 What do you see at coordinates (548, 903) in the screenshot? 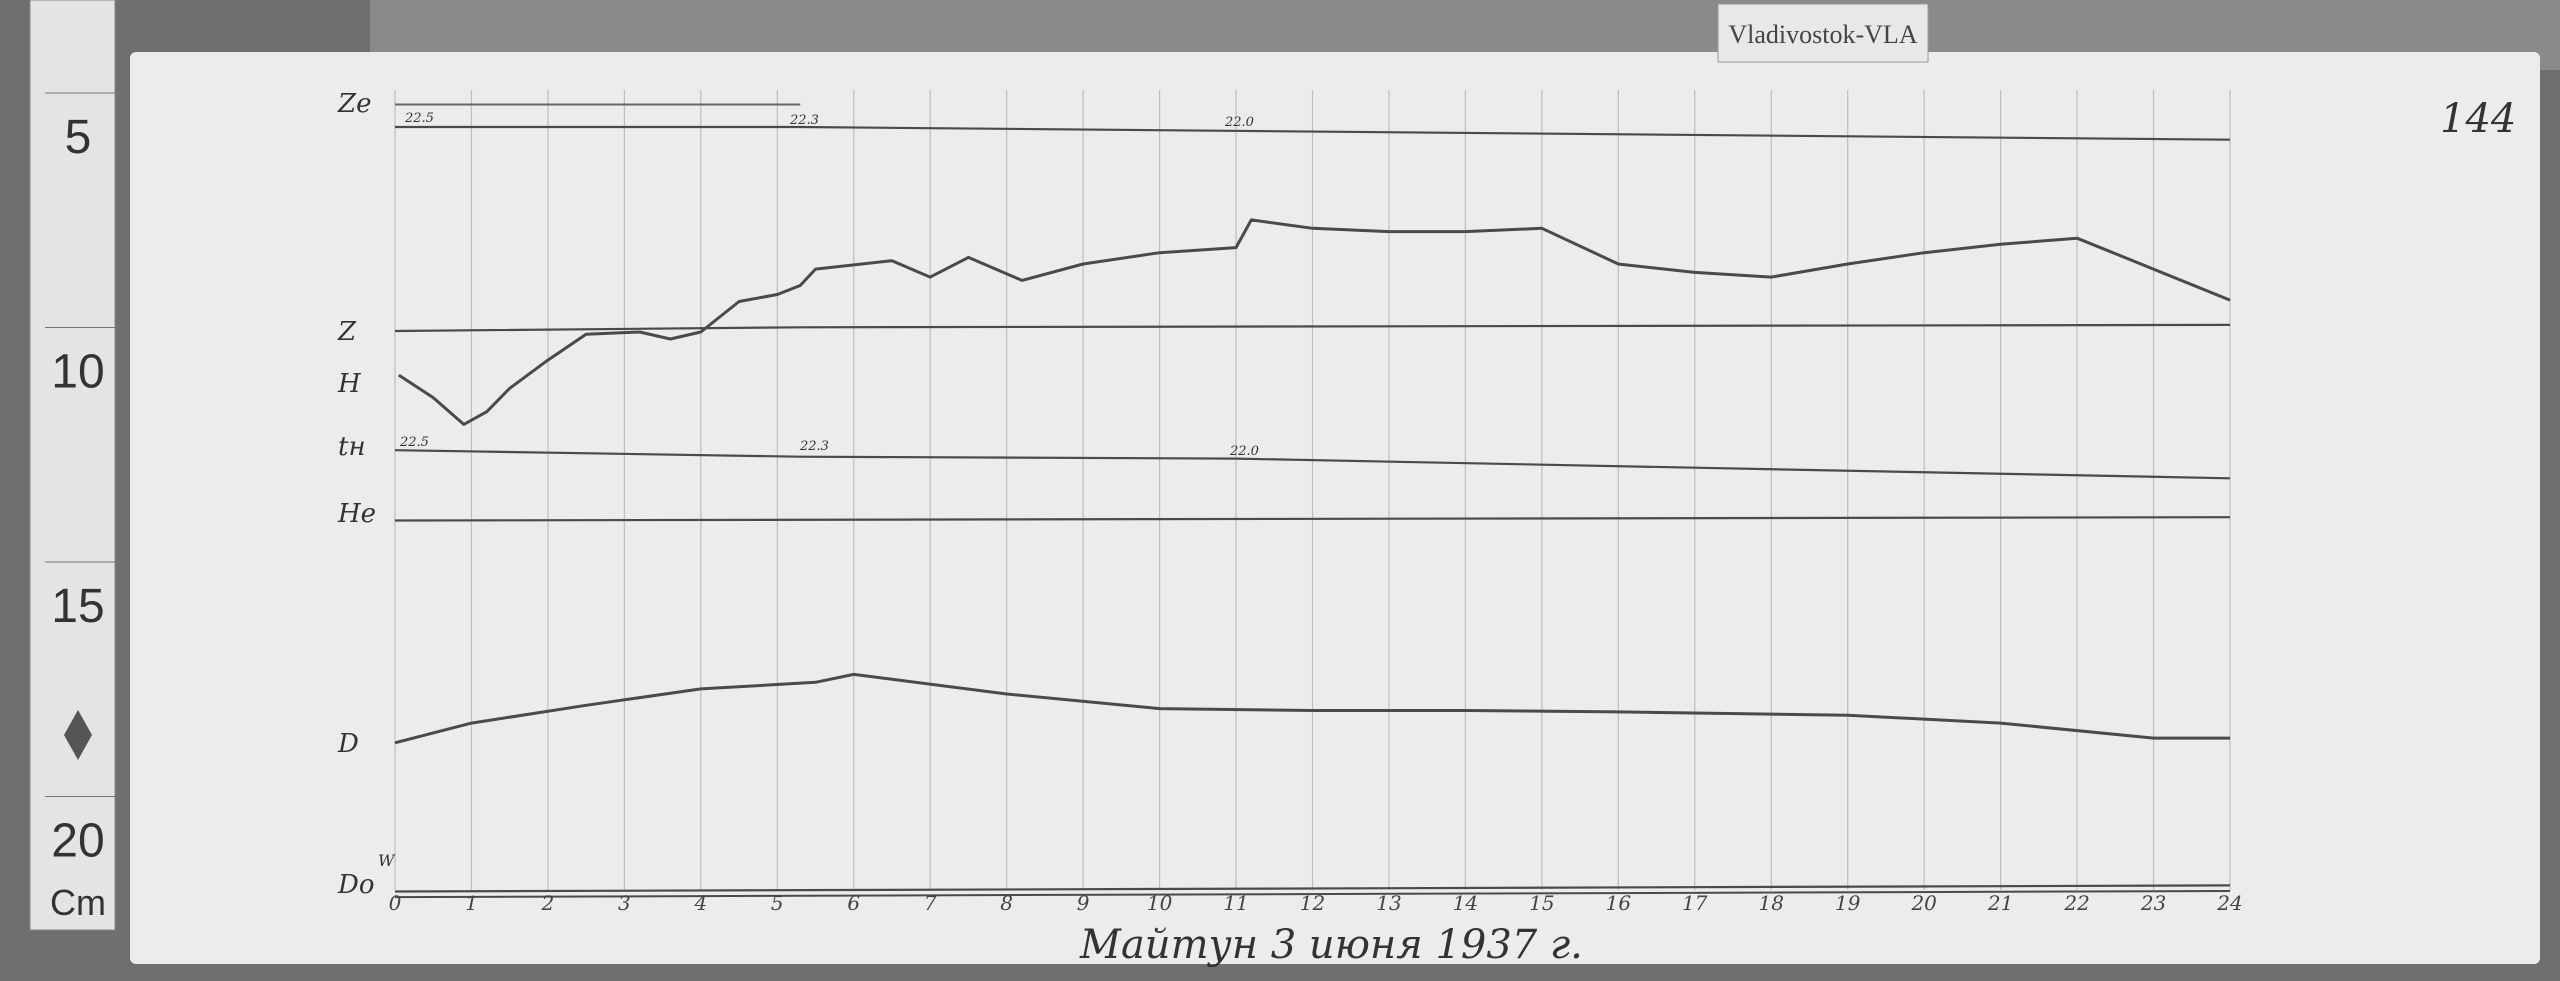
I see `hour-tick-label: 2` at bounding box center [548, 903].